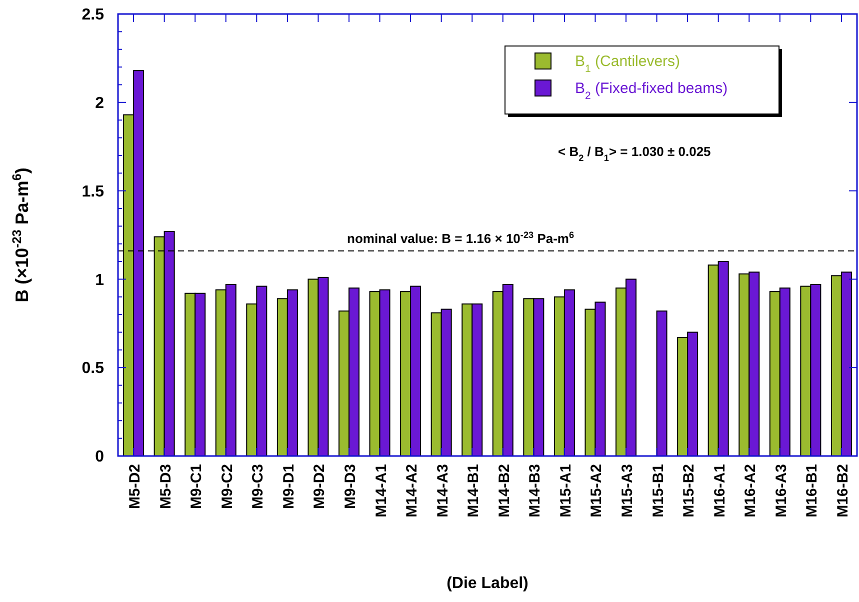 The width and height of the screenshot is (859, 602). What do you see at coordinates (99, 280) in the screenshot?
I see `y-tick-label: 1` at bounding box center [99, 280].